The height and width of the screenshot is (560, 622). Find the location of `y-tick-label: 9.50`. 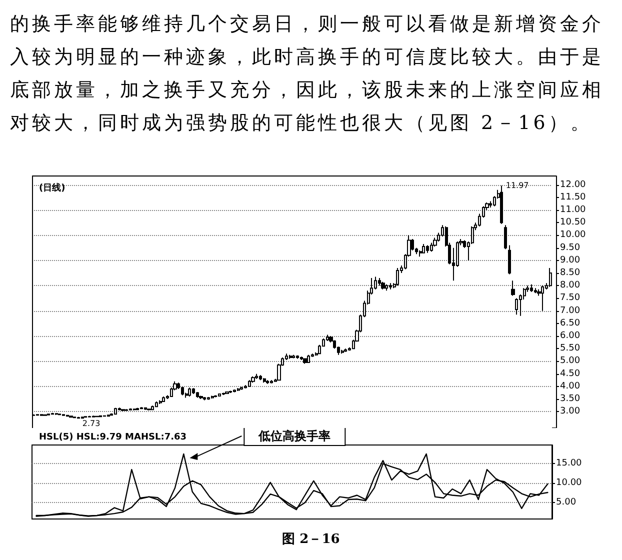

y-tick-label: 9.50 is located at coordinates (570, 247).